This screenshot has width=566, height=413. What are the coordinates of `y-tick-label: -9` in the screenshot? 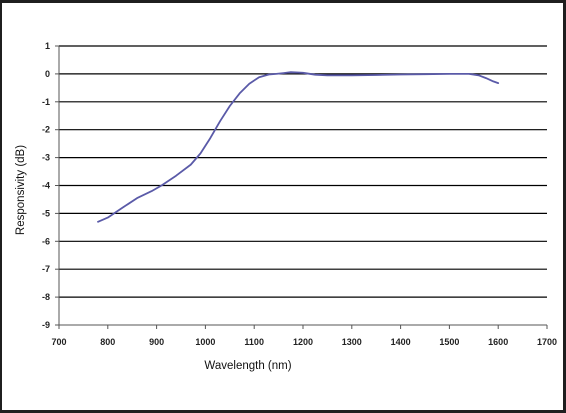 It's located at (46, 325).